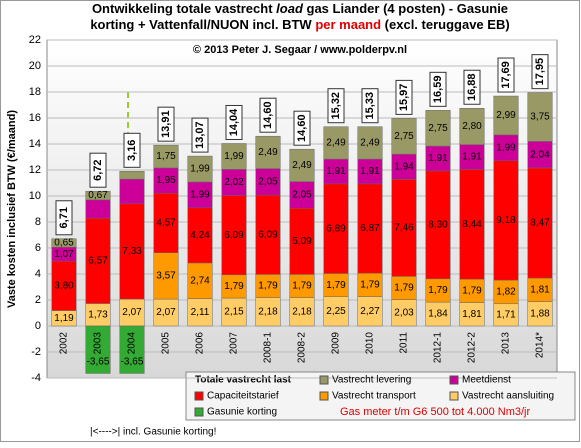 The width and height of the screenshot is (581, 448). I want to click on value-label: 3,80, so click(64, 285).